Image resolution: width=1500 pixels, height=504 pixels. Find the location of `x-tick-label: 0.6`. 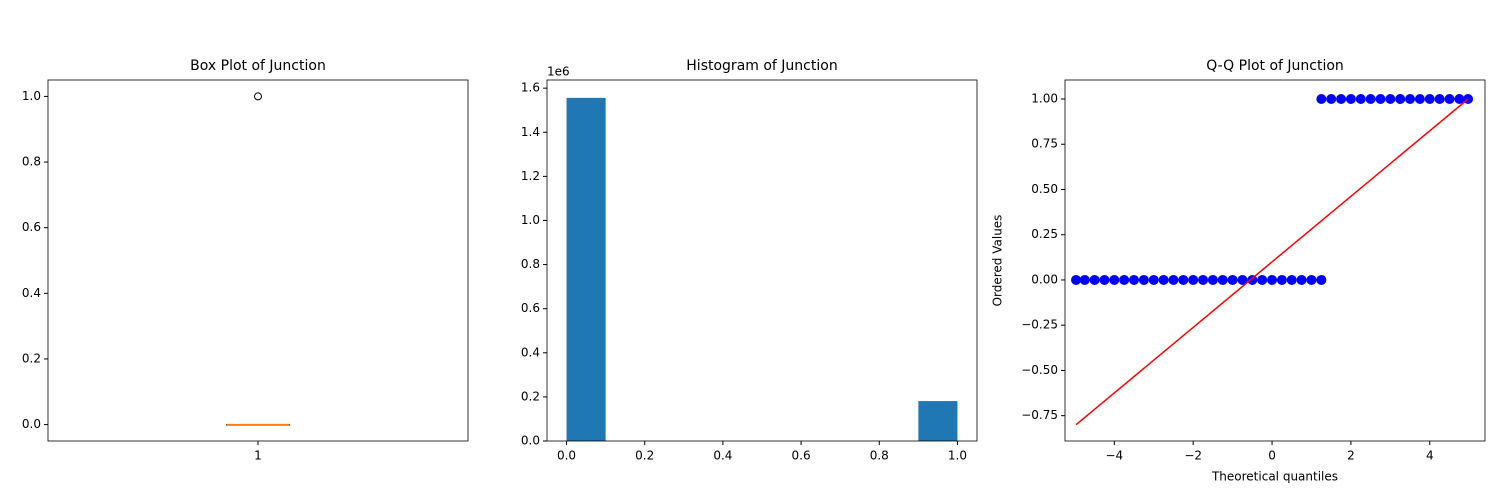

x-tick-label: 0.6 is located at coordinates (801, 456).